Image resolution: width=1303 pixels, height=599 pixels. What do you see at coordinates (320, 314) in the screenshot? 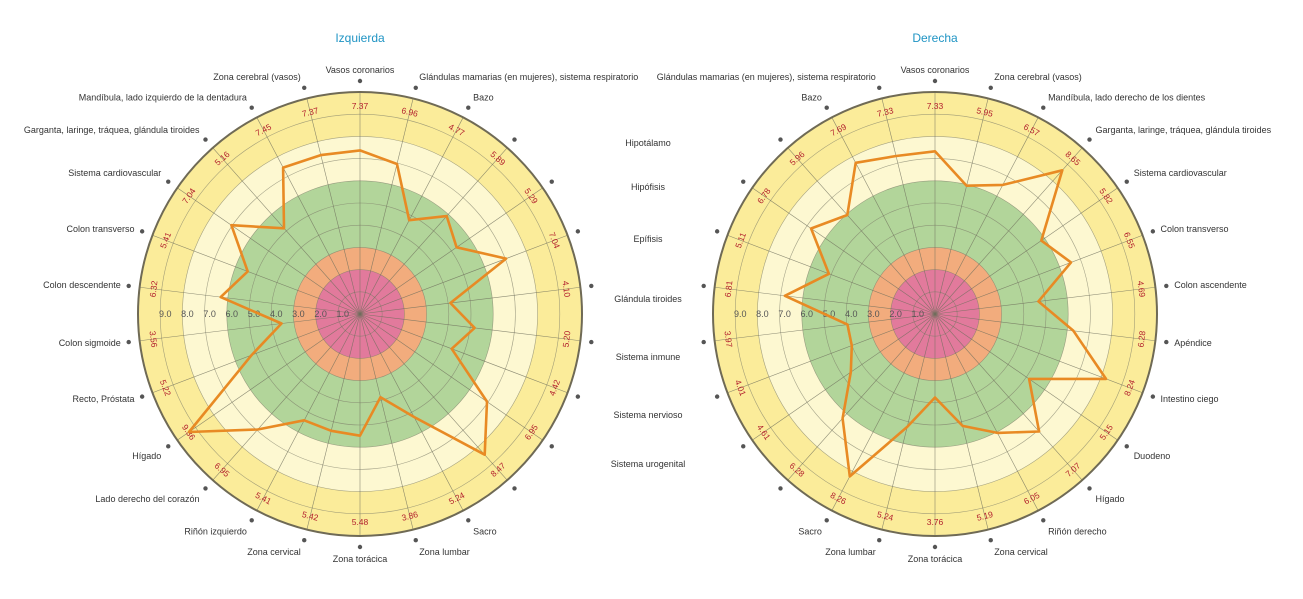
I see `scale-tick-label: 2.0` at bounding box center [320, 314].